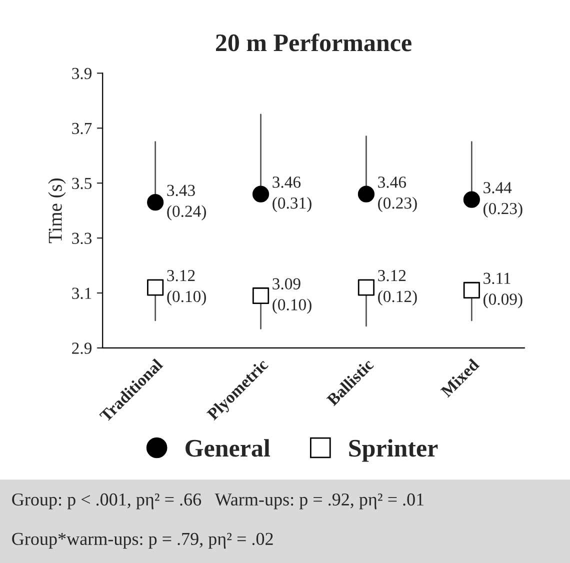 The image size is (570, 563). What do you see at coordinates (397, 288) in the screenshot?
I see `data-label: 3.12 (0.12)` at bounding box center [397, 288].